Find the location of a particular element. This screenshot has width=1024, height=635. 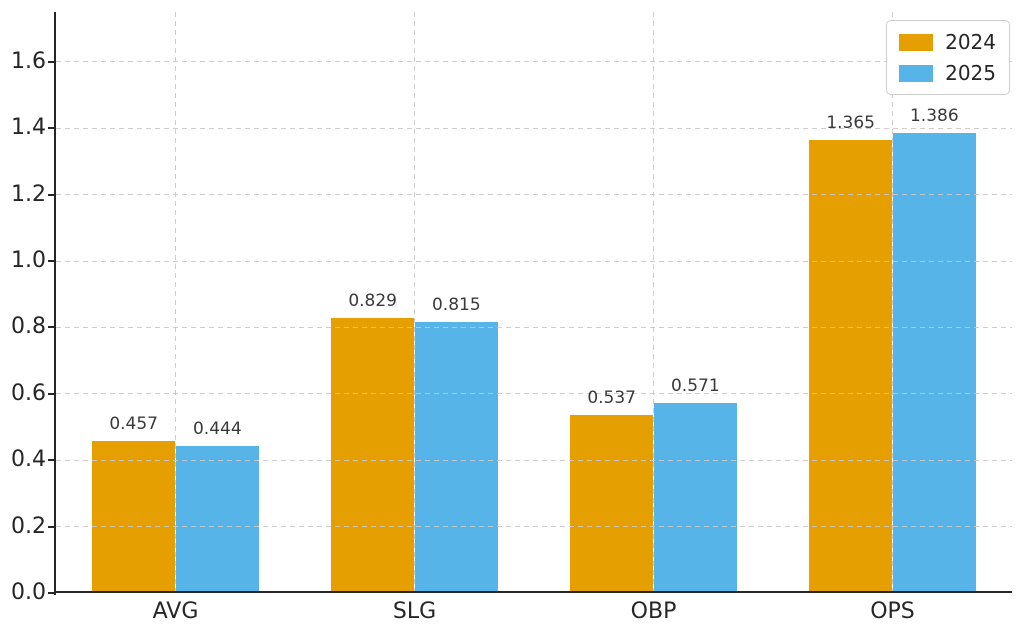

bar-value-label-2025-OPS: 1.386 is located at coordinates (934, 115).